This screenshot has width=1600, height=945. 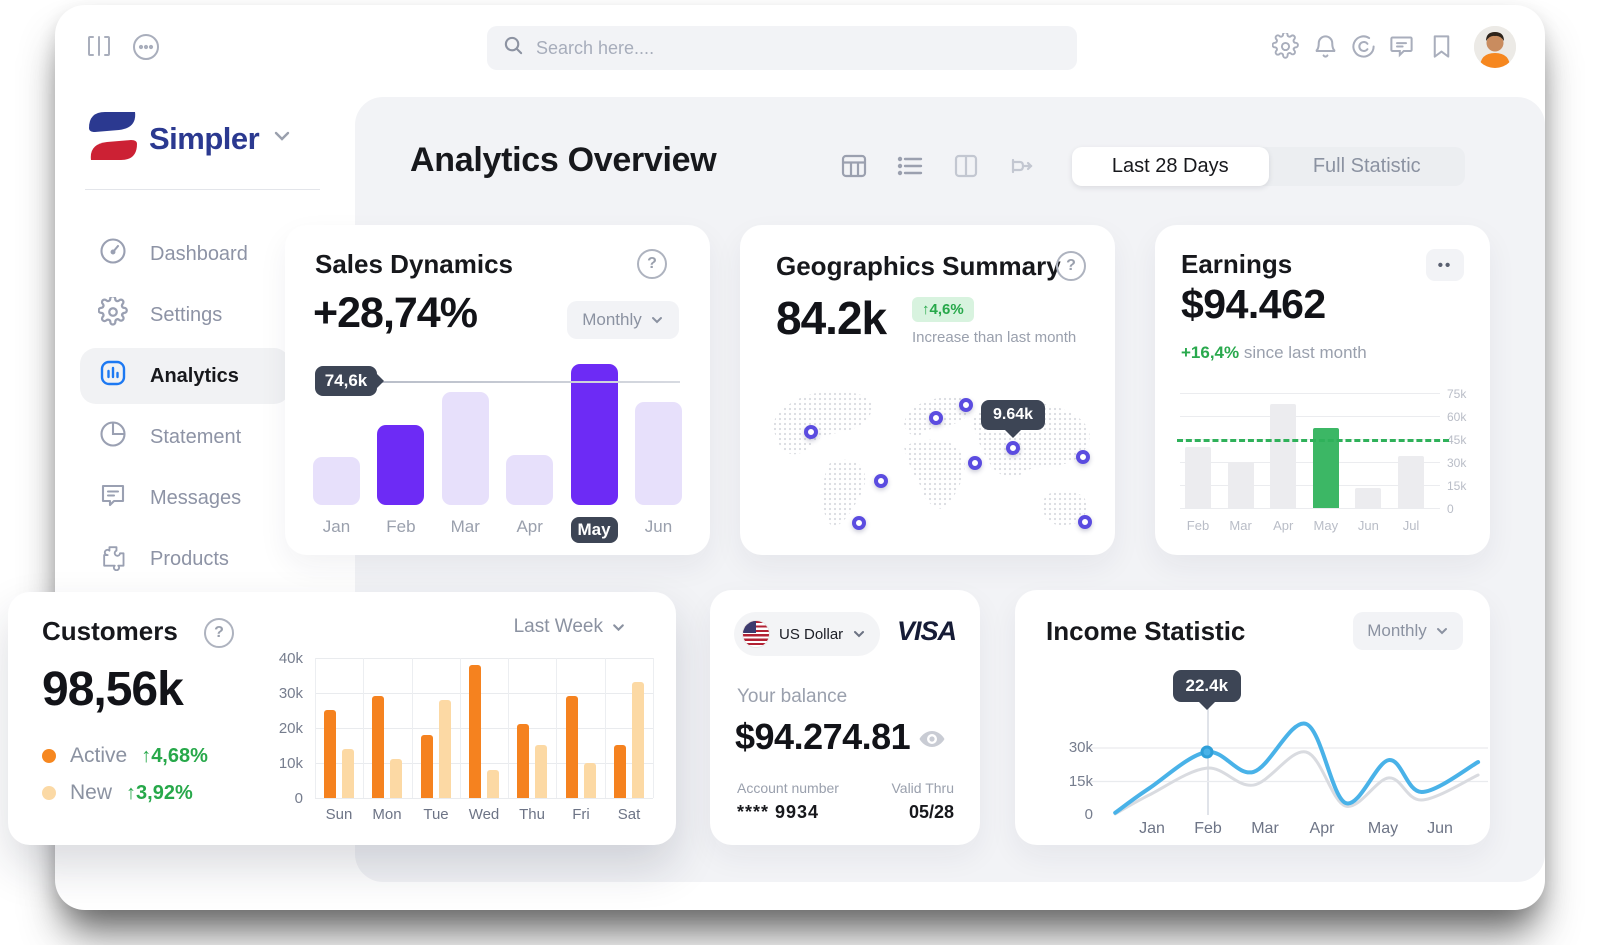 What do you see at coordinates (145, 46) in the screenshot?
I see `more-options-icon` at bounding box center [145, 46].